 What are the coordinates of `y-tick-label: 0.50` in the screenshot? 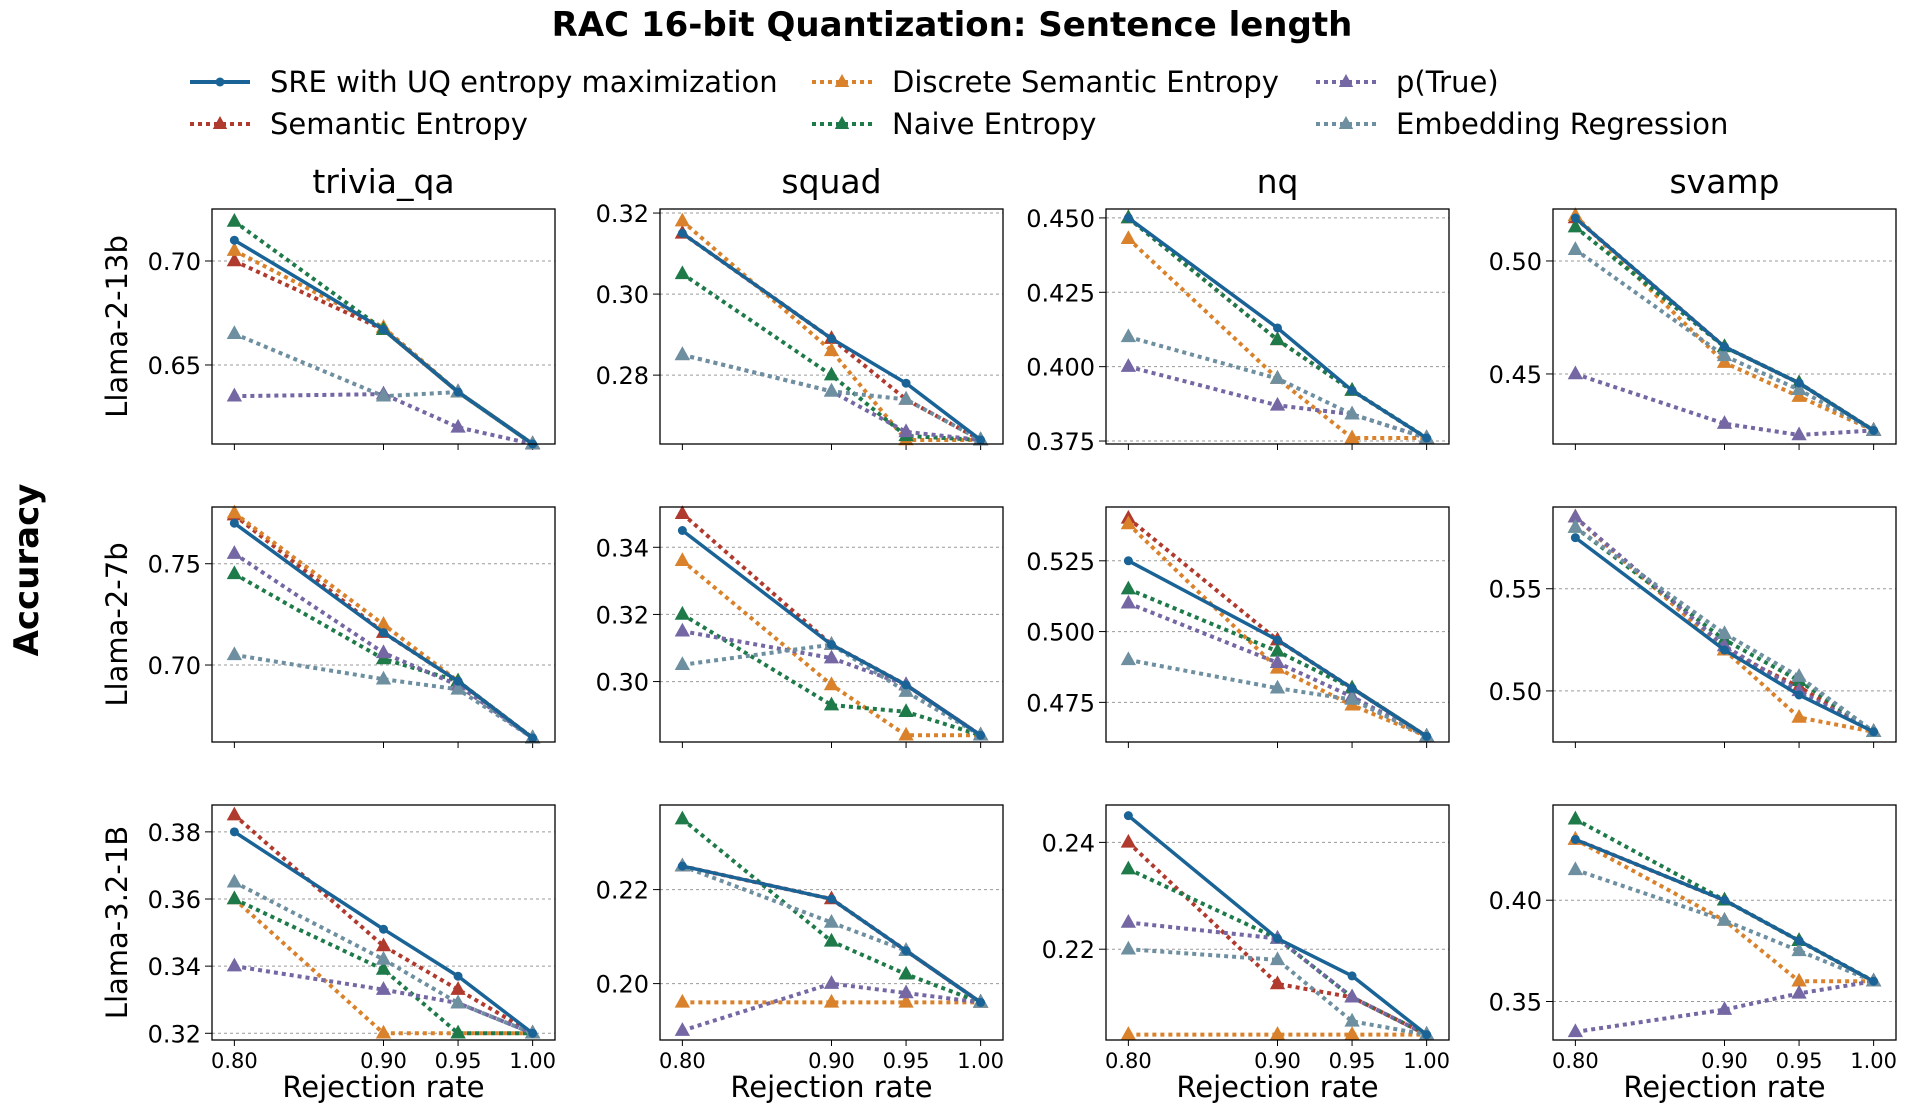 It's located at (1515, 262).